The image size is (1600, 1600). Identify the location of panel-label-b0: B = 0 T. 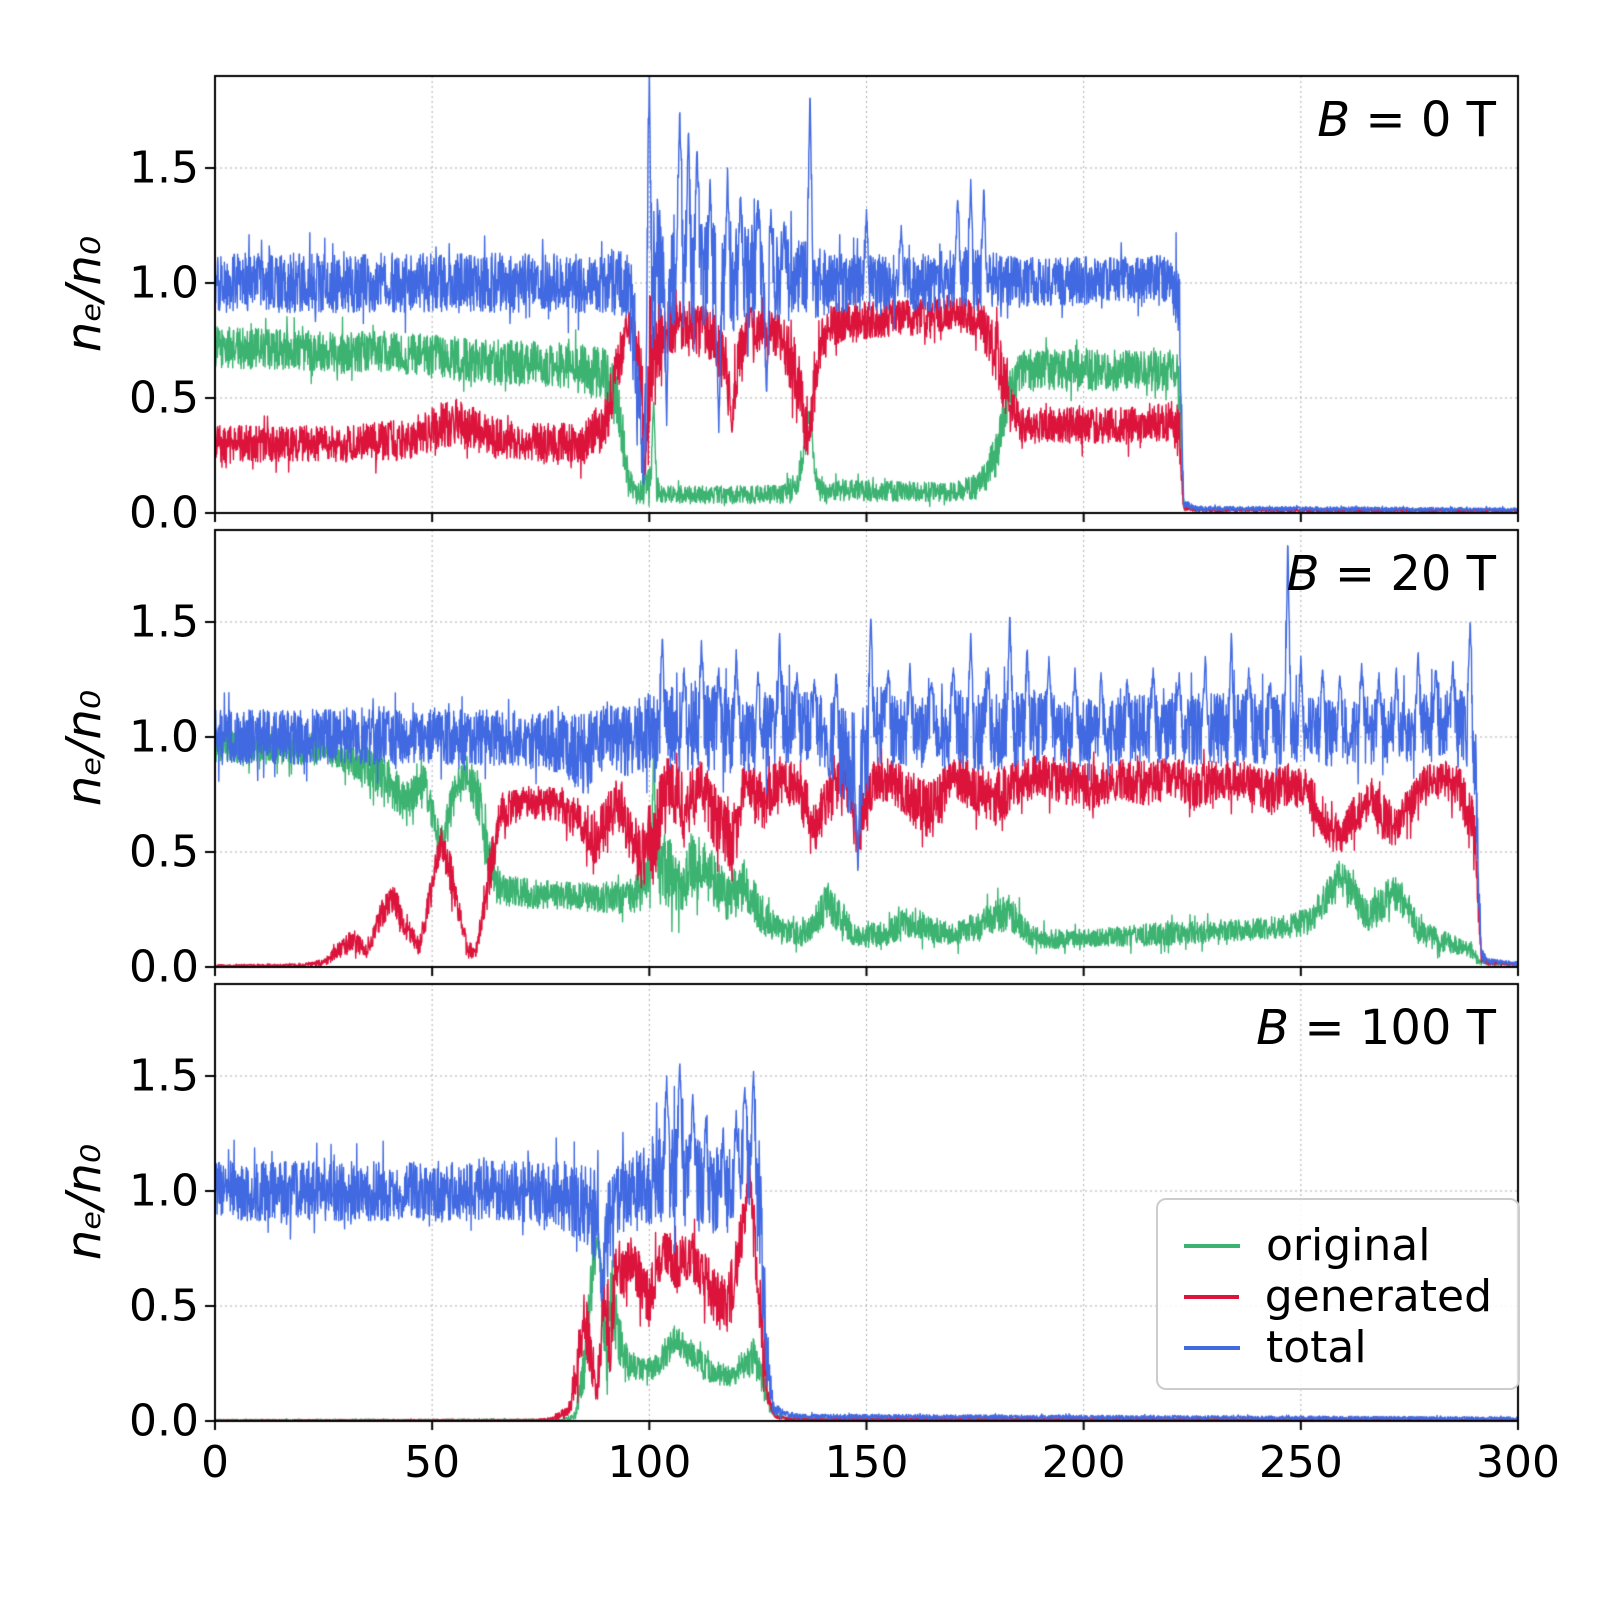
(1406, 120).